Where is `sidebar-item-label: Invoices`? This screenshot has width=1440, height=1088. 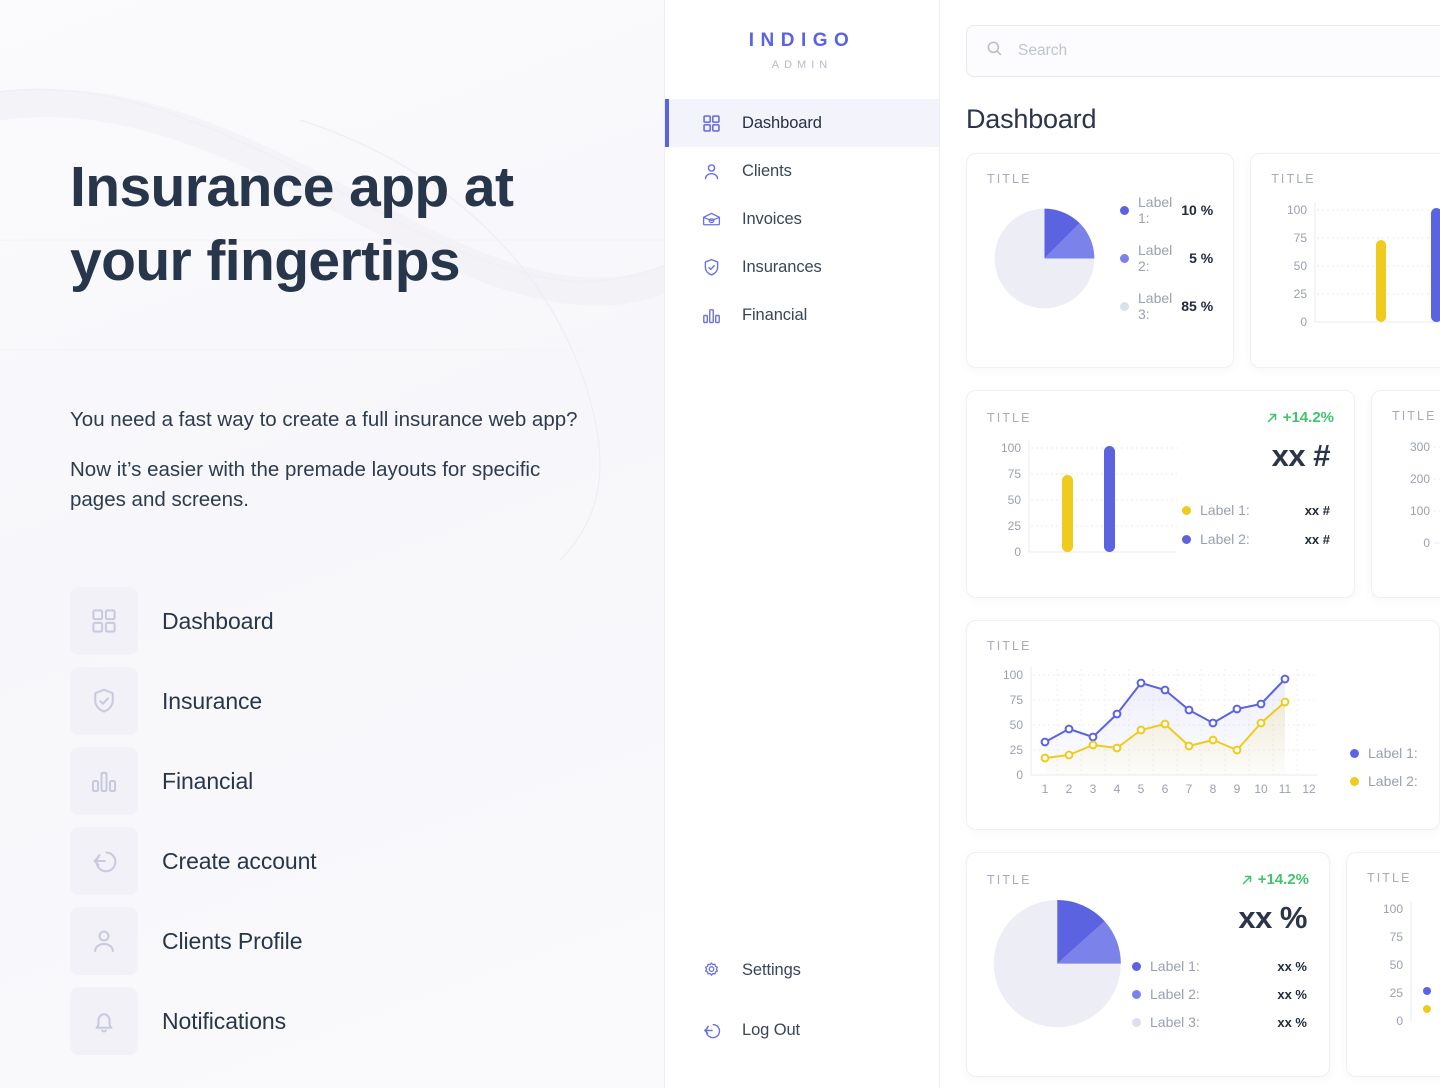
sidebar-item-label: Invoices is located at coordinates (772, 218).